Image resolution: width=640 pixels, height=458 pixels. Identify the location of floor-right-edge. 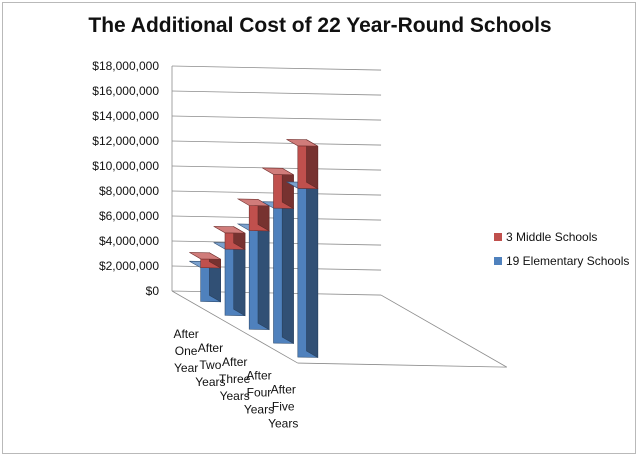
(443, 331).